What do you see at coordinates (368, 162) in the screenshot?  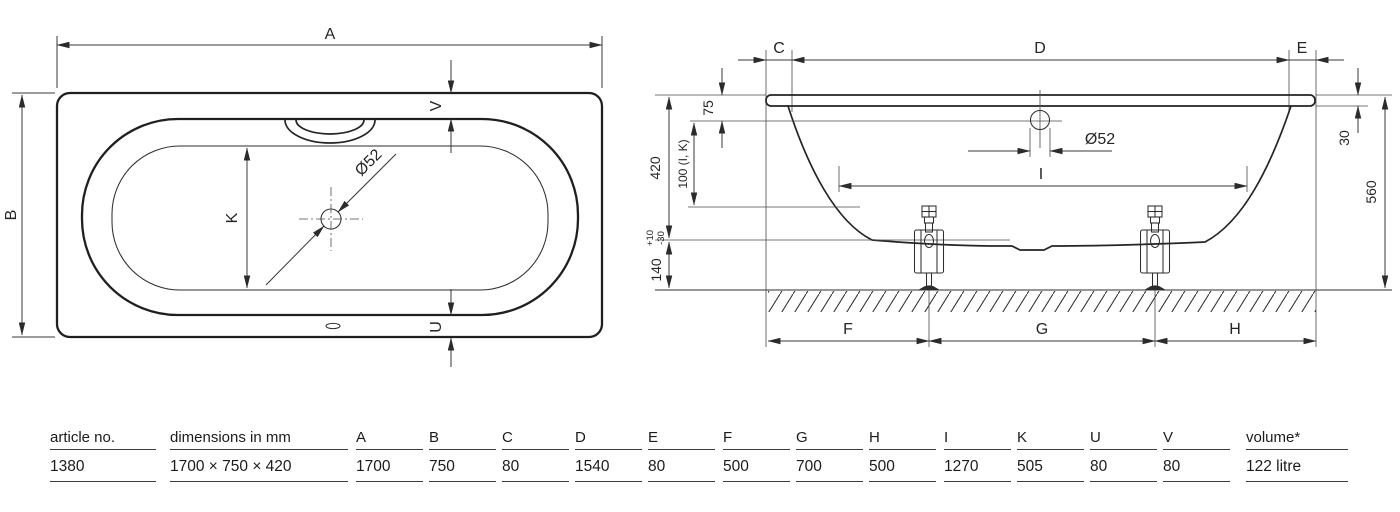 I see `drain-diameter-label: Ø52` at bounding box center [368, 162].